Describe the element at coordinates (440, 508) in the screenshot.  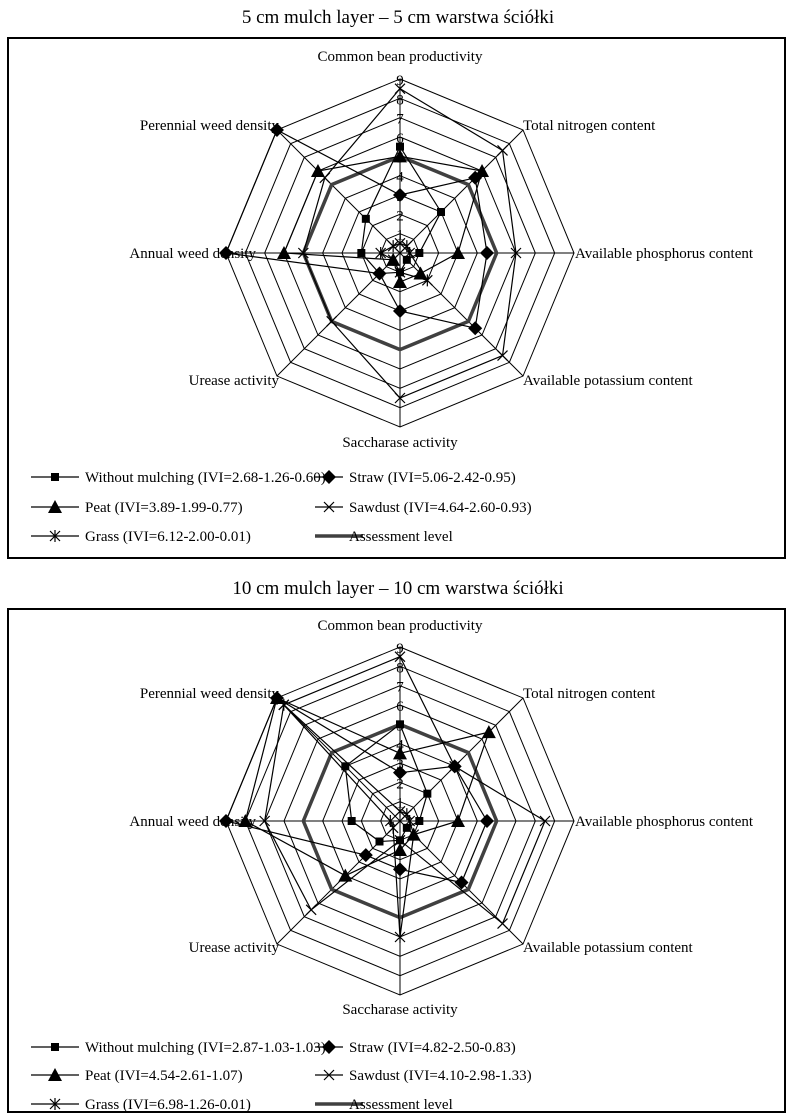
I see `legend-label-sawdust: Sawdust (IVI=4.64-2.60-0.93)` at that location.